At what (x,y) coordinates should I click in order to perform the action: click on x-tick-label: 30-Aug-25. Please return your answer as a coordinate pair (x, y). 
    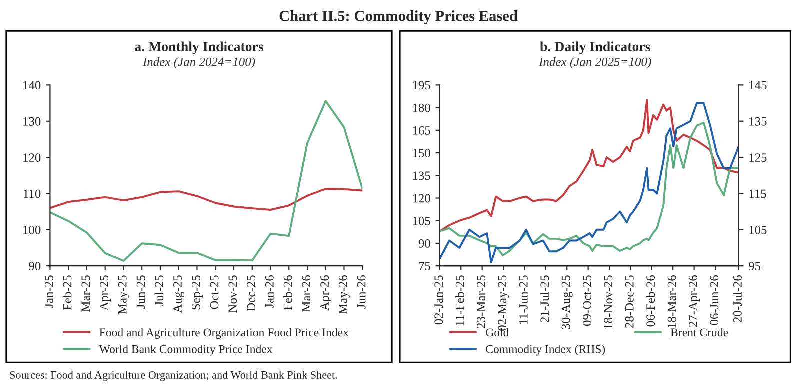
    Looking at the image, I should click on (567, 303).